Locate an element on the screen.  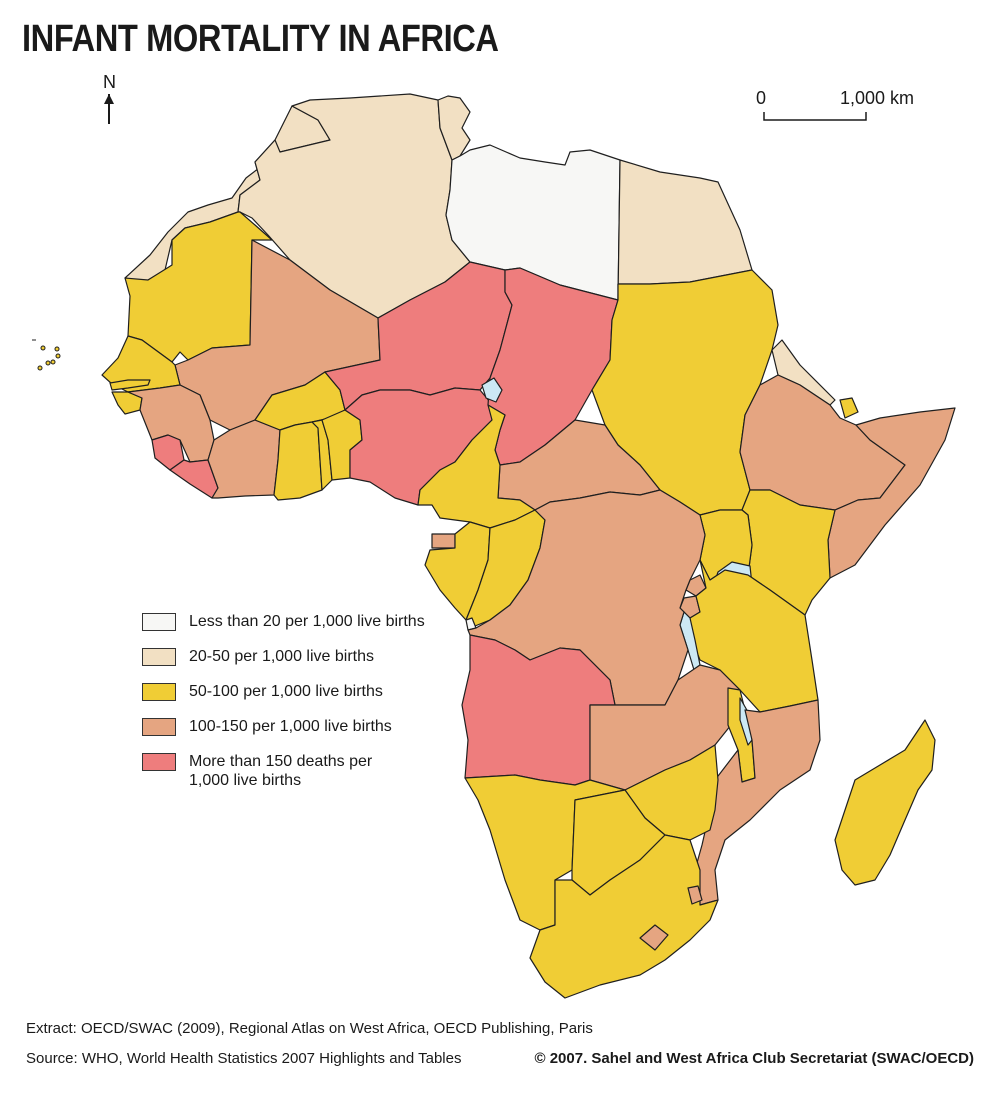
region-equatorial-guinea is located at coordinates (443, 541).